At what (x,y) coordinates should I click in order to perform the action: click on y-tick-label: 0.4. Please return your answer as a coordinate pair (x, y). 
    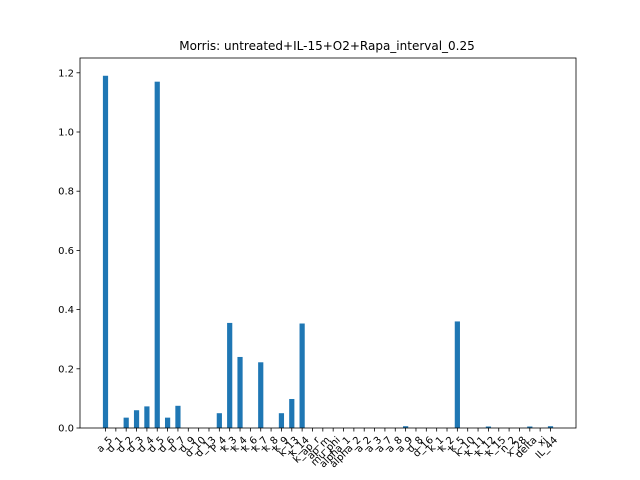
    Looking at the image, I should click on (66, 310).